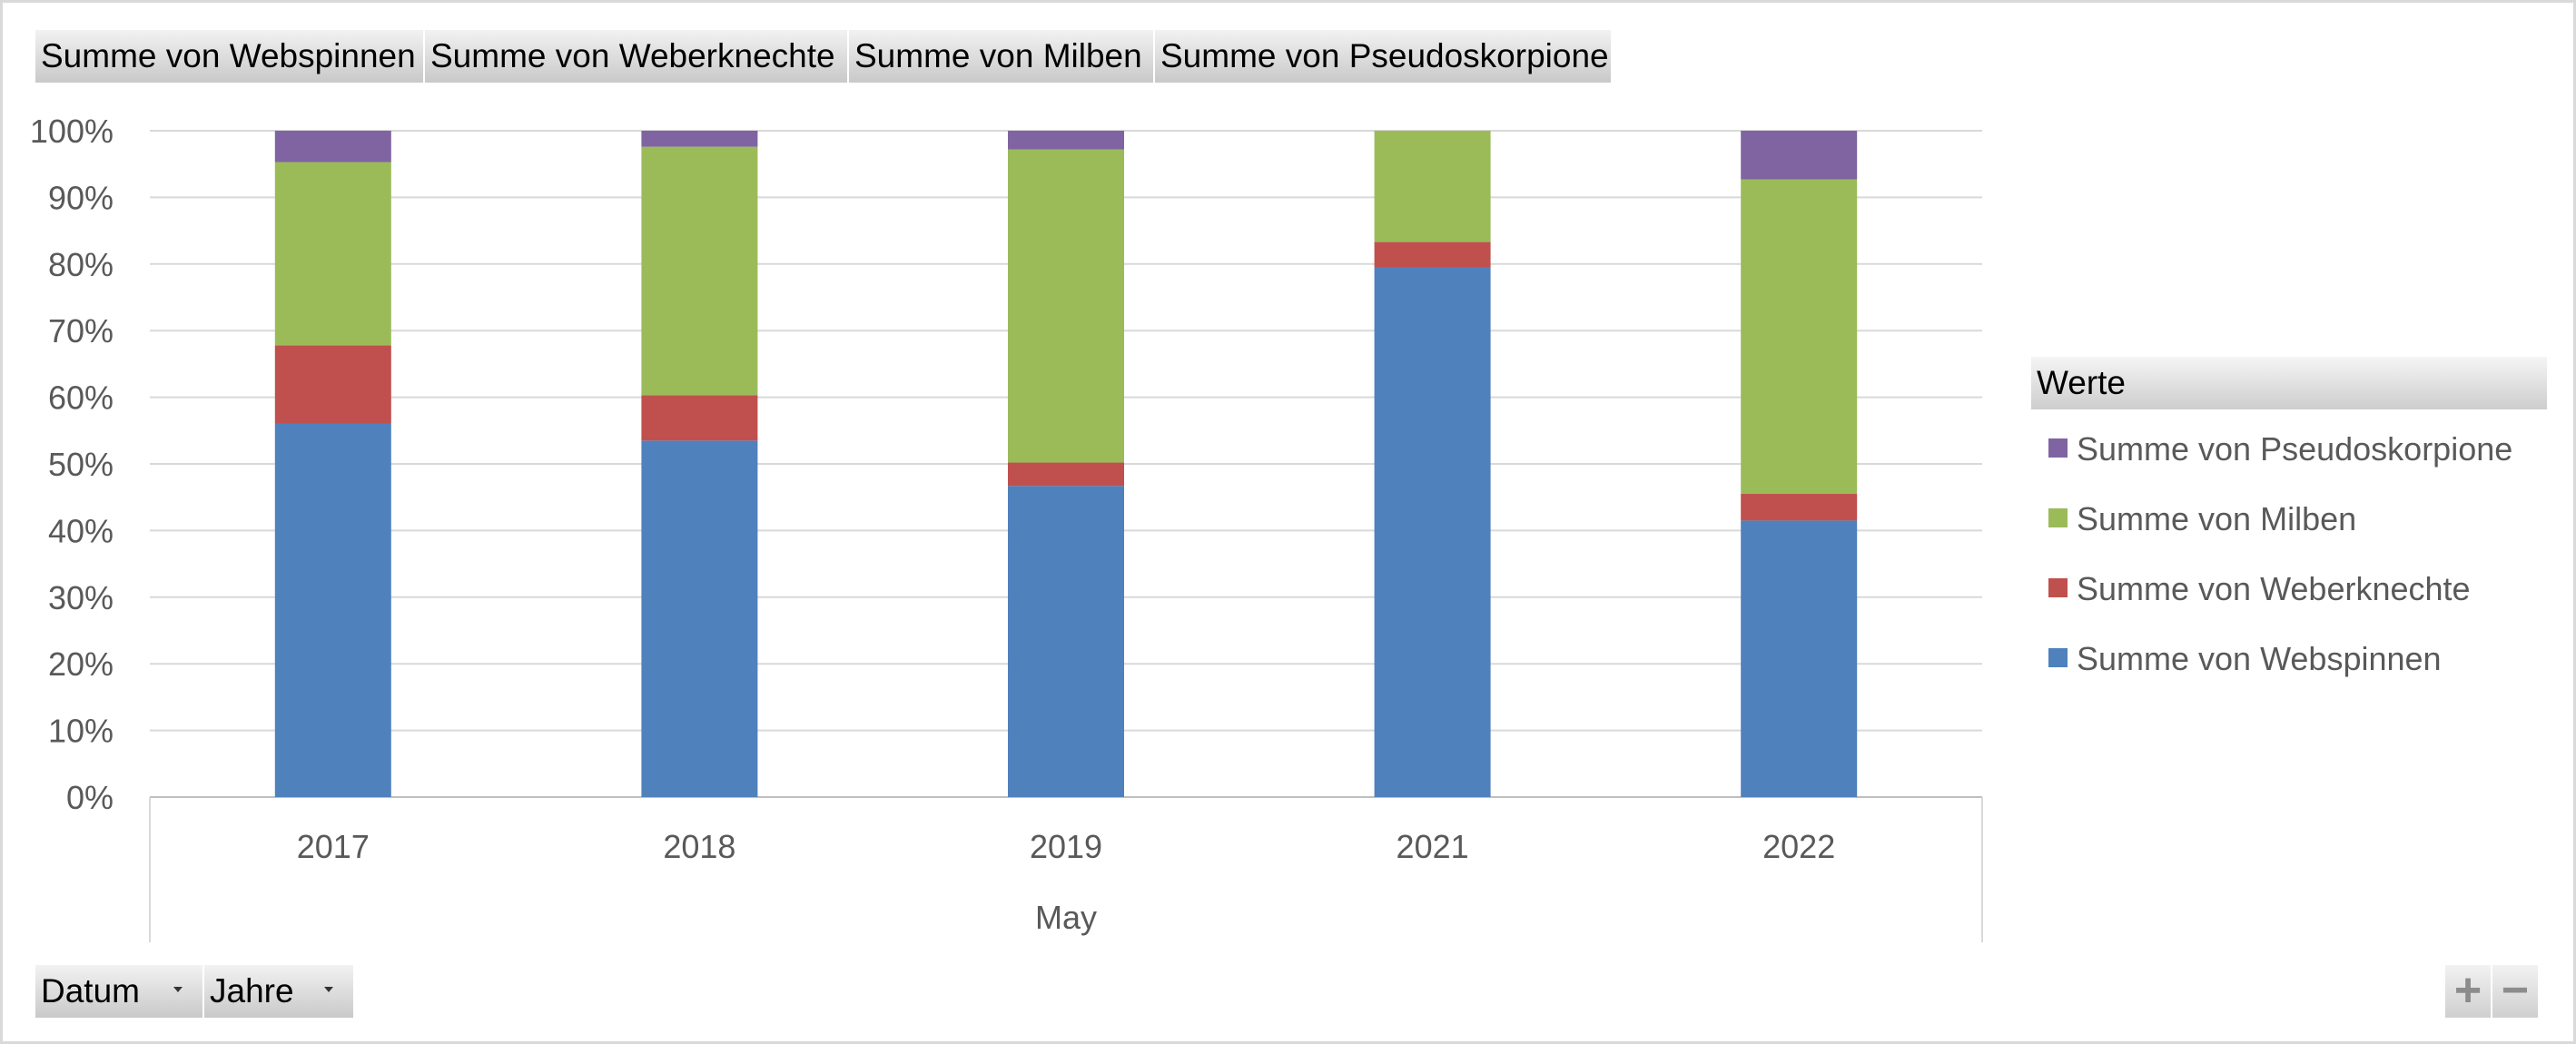 The image size is (2576, 1044). I want to click on y-tick-label: 40%, so click(81, 530).